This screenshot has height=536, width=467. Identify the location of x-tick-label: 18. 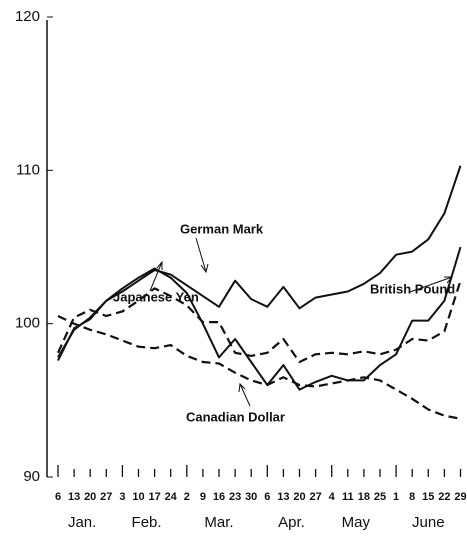
(364, 497).